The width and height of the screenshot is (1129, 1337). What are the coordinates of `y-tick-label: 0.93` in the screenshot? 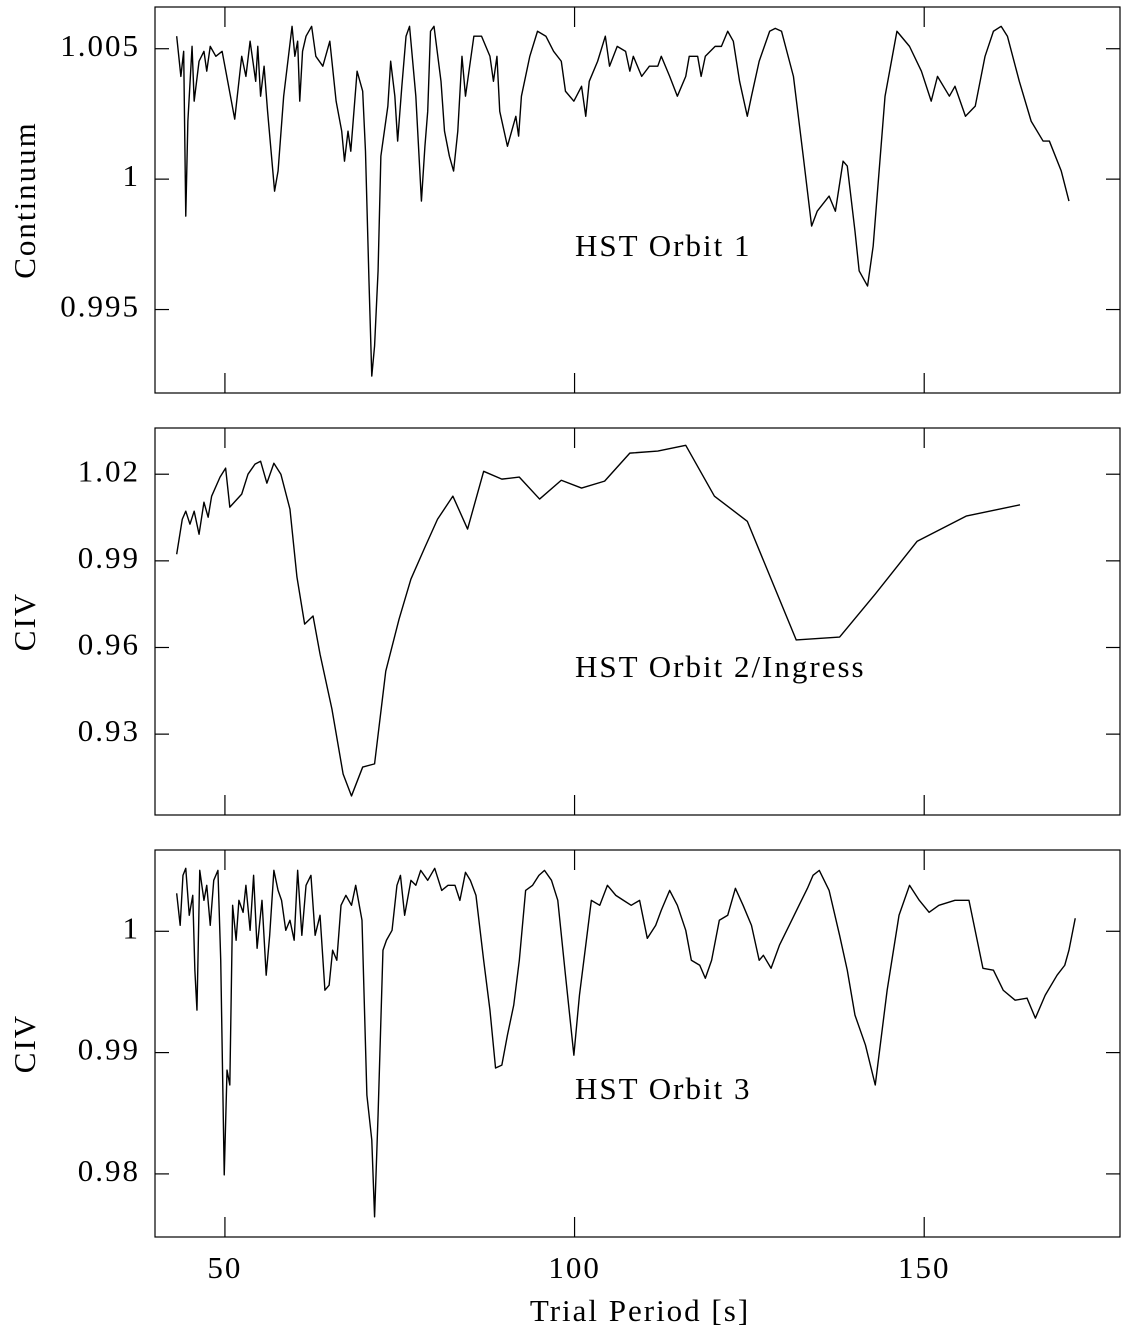 It's located at (109, 730).